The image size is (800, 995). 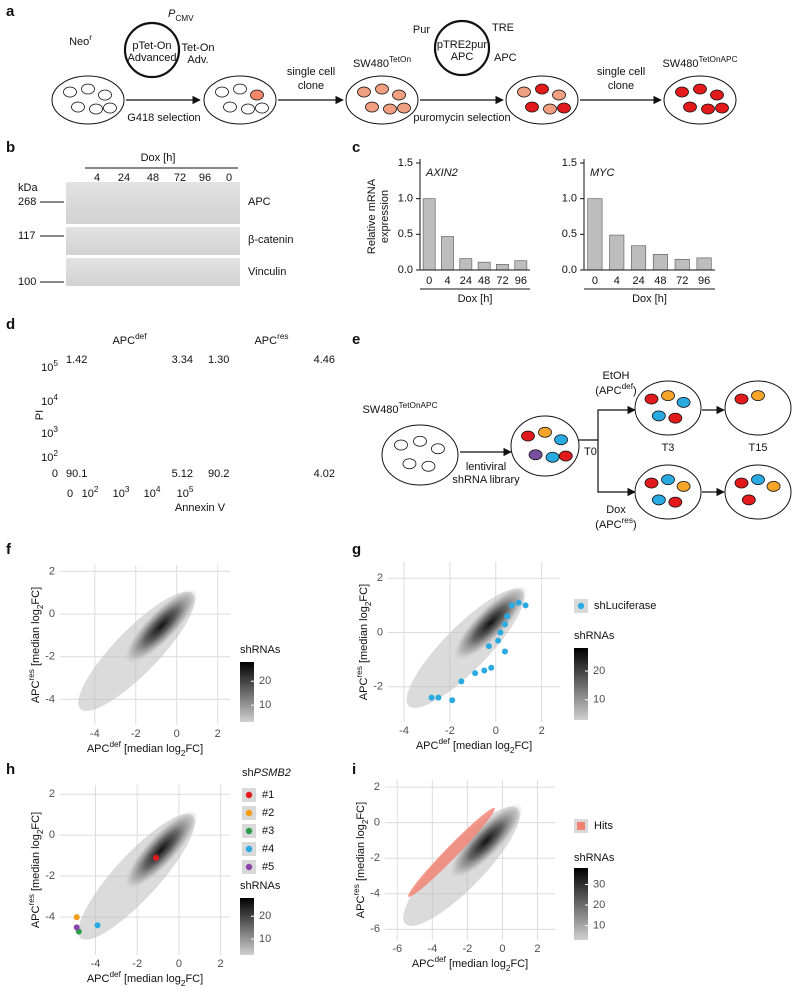 I want to click on text-part: TetOn, so click(x=400, y=59).